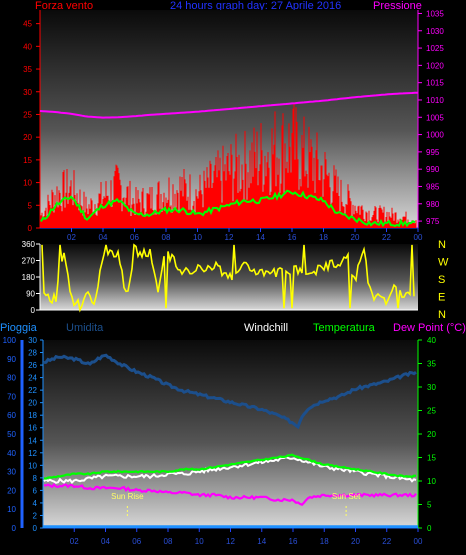 This screenshot has width=466, height=555. I want to click on y-tick-label-right: 1035, so click(435, 13).